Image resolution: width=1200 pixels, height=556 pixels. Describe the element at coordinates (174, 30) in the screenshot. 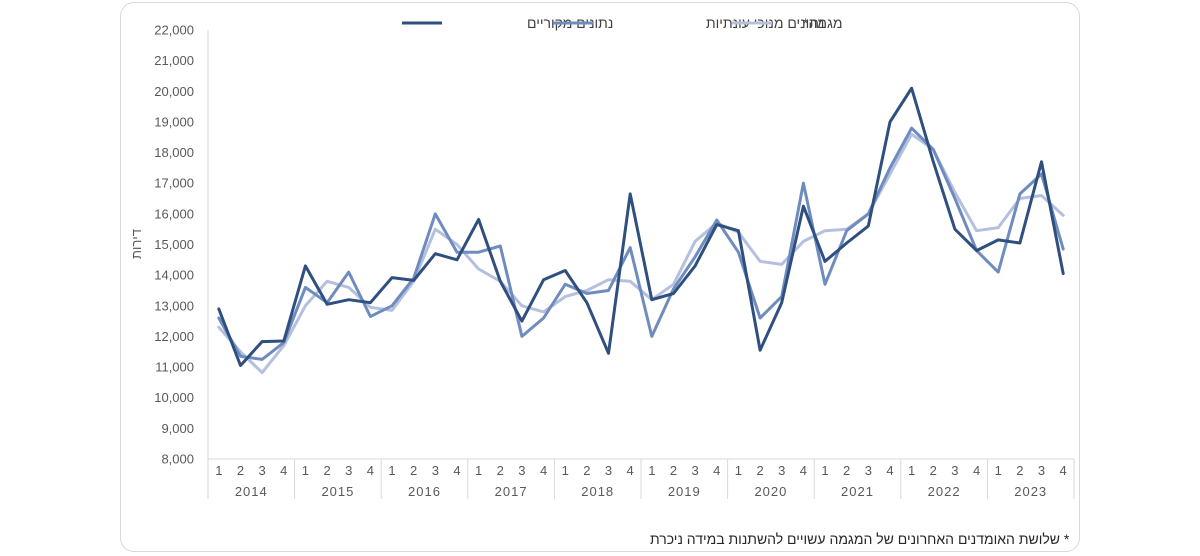

I see `y-tick-label: 22,000` at that location.